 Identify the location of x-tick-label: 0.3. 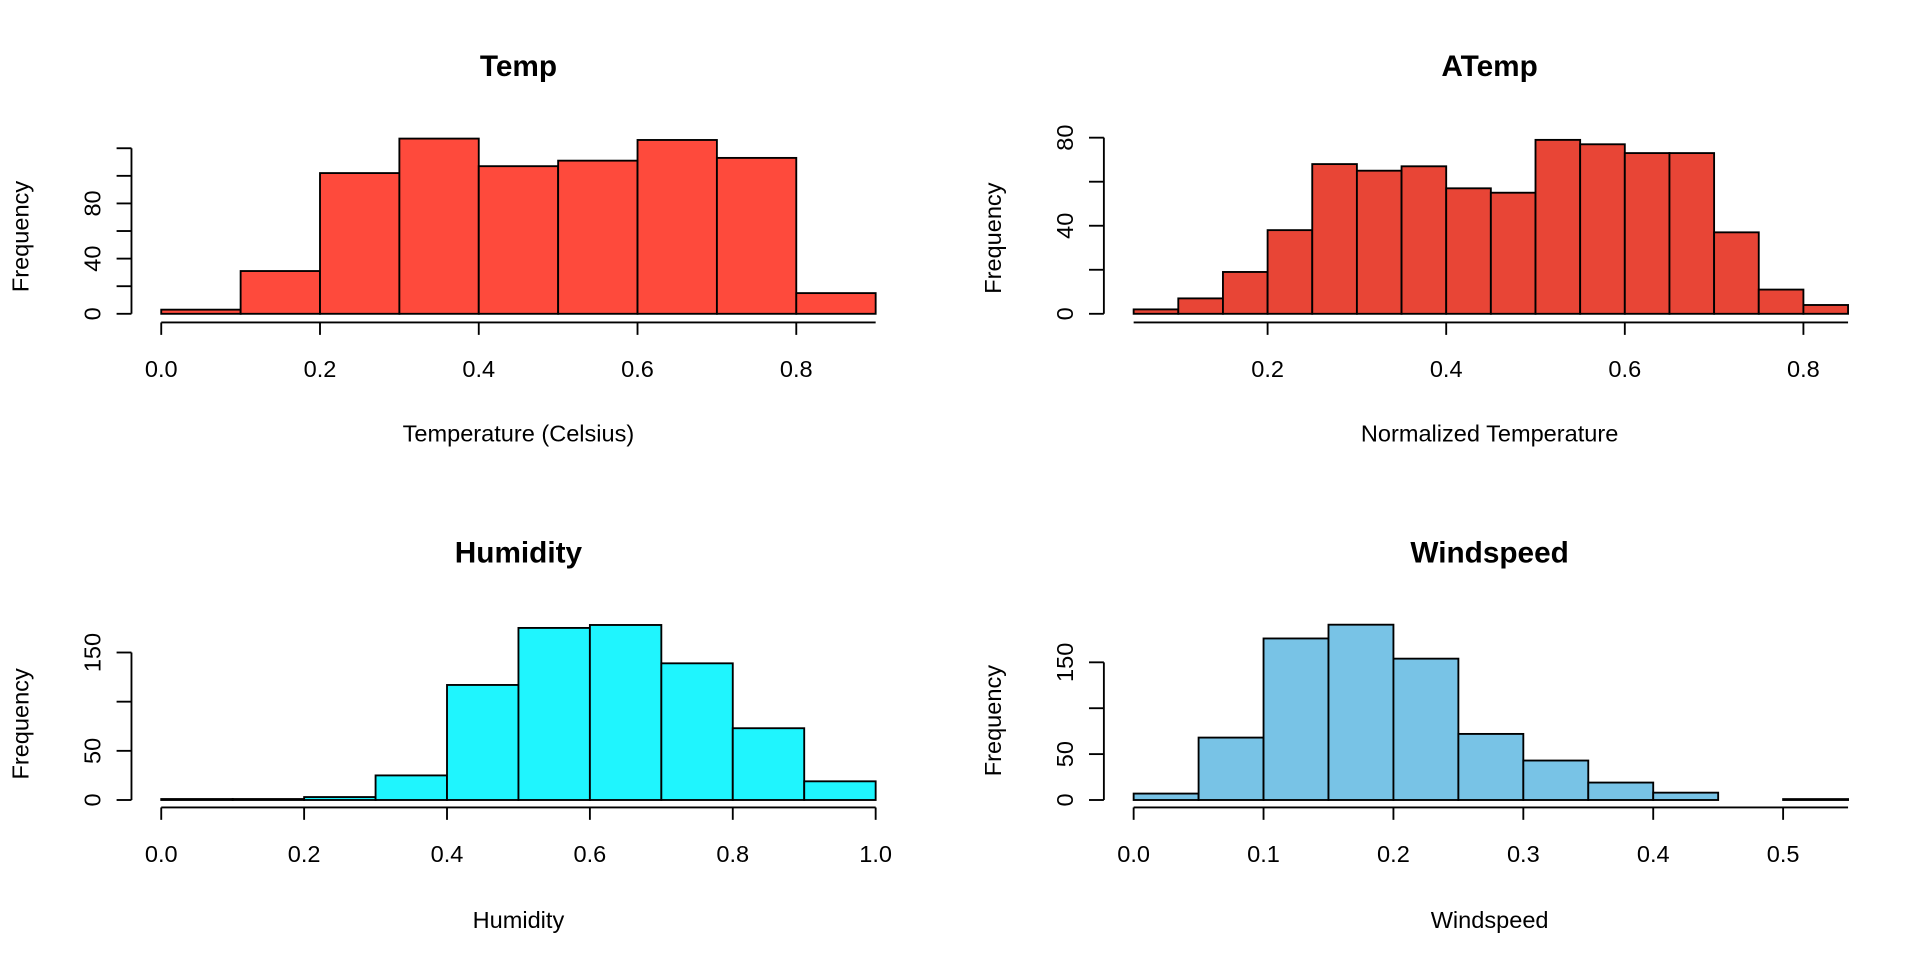
(1523, 854).